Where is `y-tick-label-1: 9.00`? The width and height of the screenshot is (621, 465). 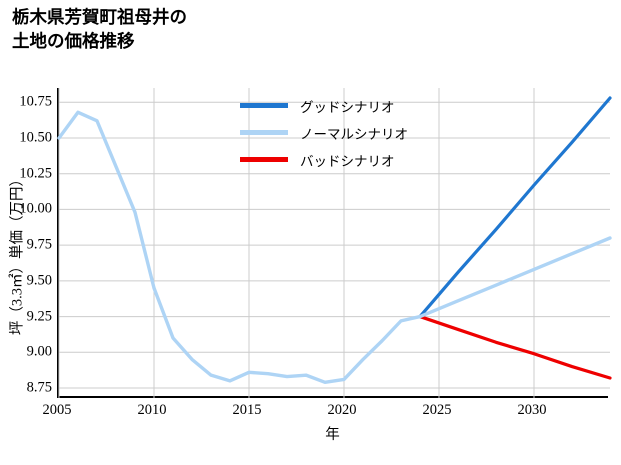
y-tick-label-1: 9.00 is located at coordinates (39, 351).